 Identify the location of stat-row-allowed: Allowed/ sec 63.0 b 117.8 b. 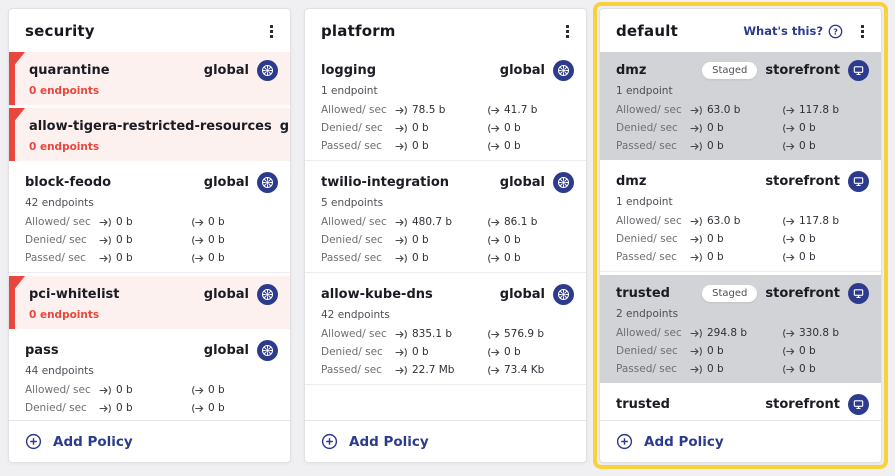
(742, 221).